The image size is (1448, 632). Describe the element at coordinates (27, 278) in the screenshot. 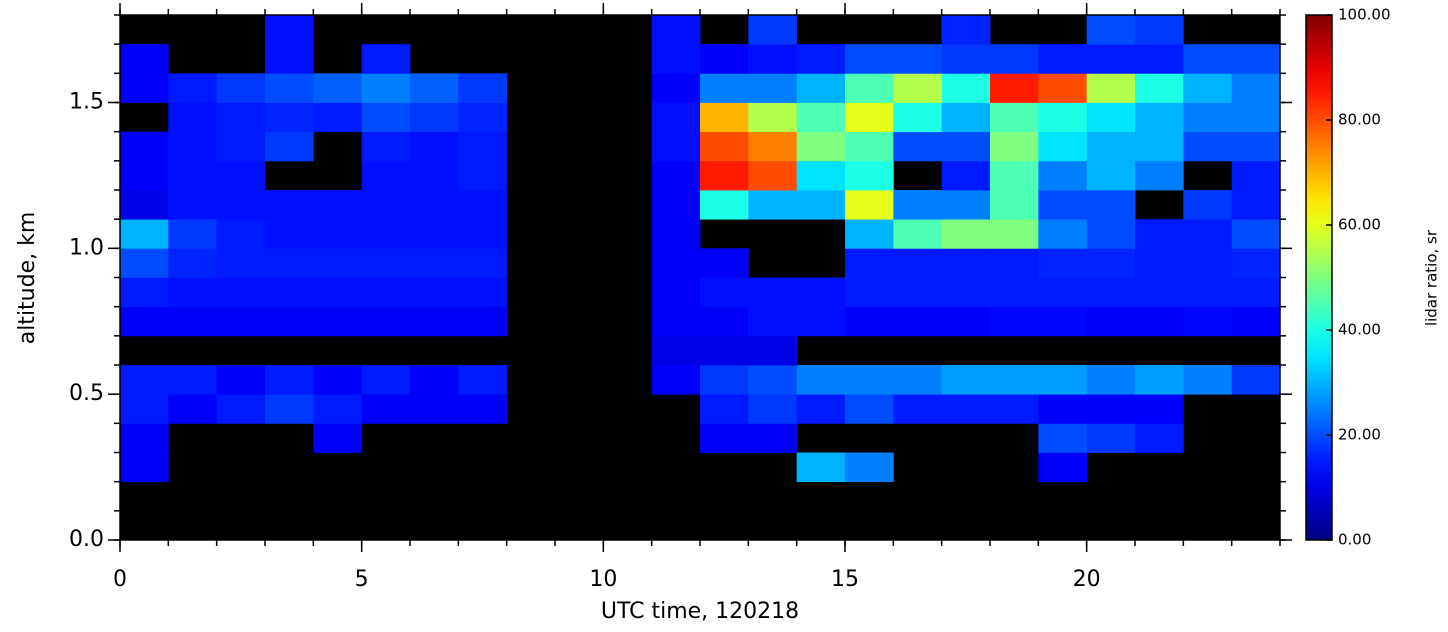

I see `y-axis-label: altitude, km` at that location.